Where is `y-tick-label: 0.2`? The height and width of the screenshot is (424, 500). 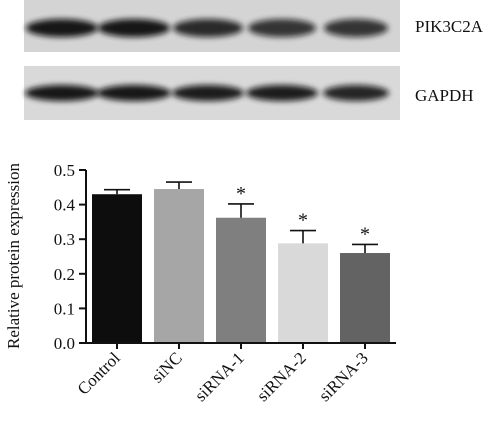 y-tick-label: 0.2 is located at coordinates (64, 274).